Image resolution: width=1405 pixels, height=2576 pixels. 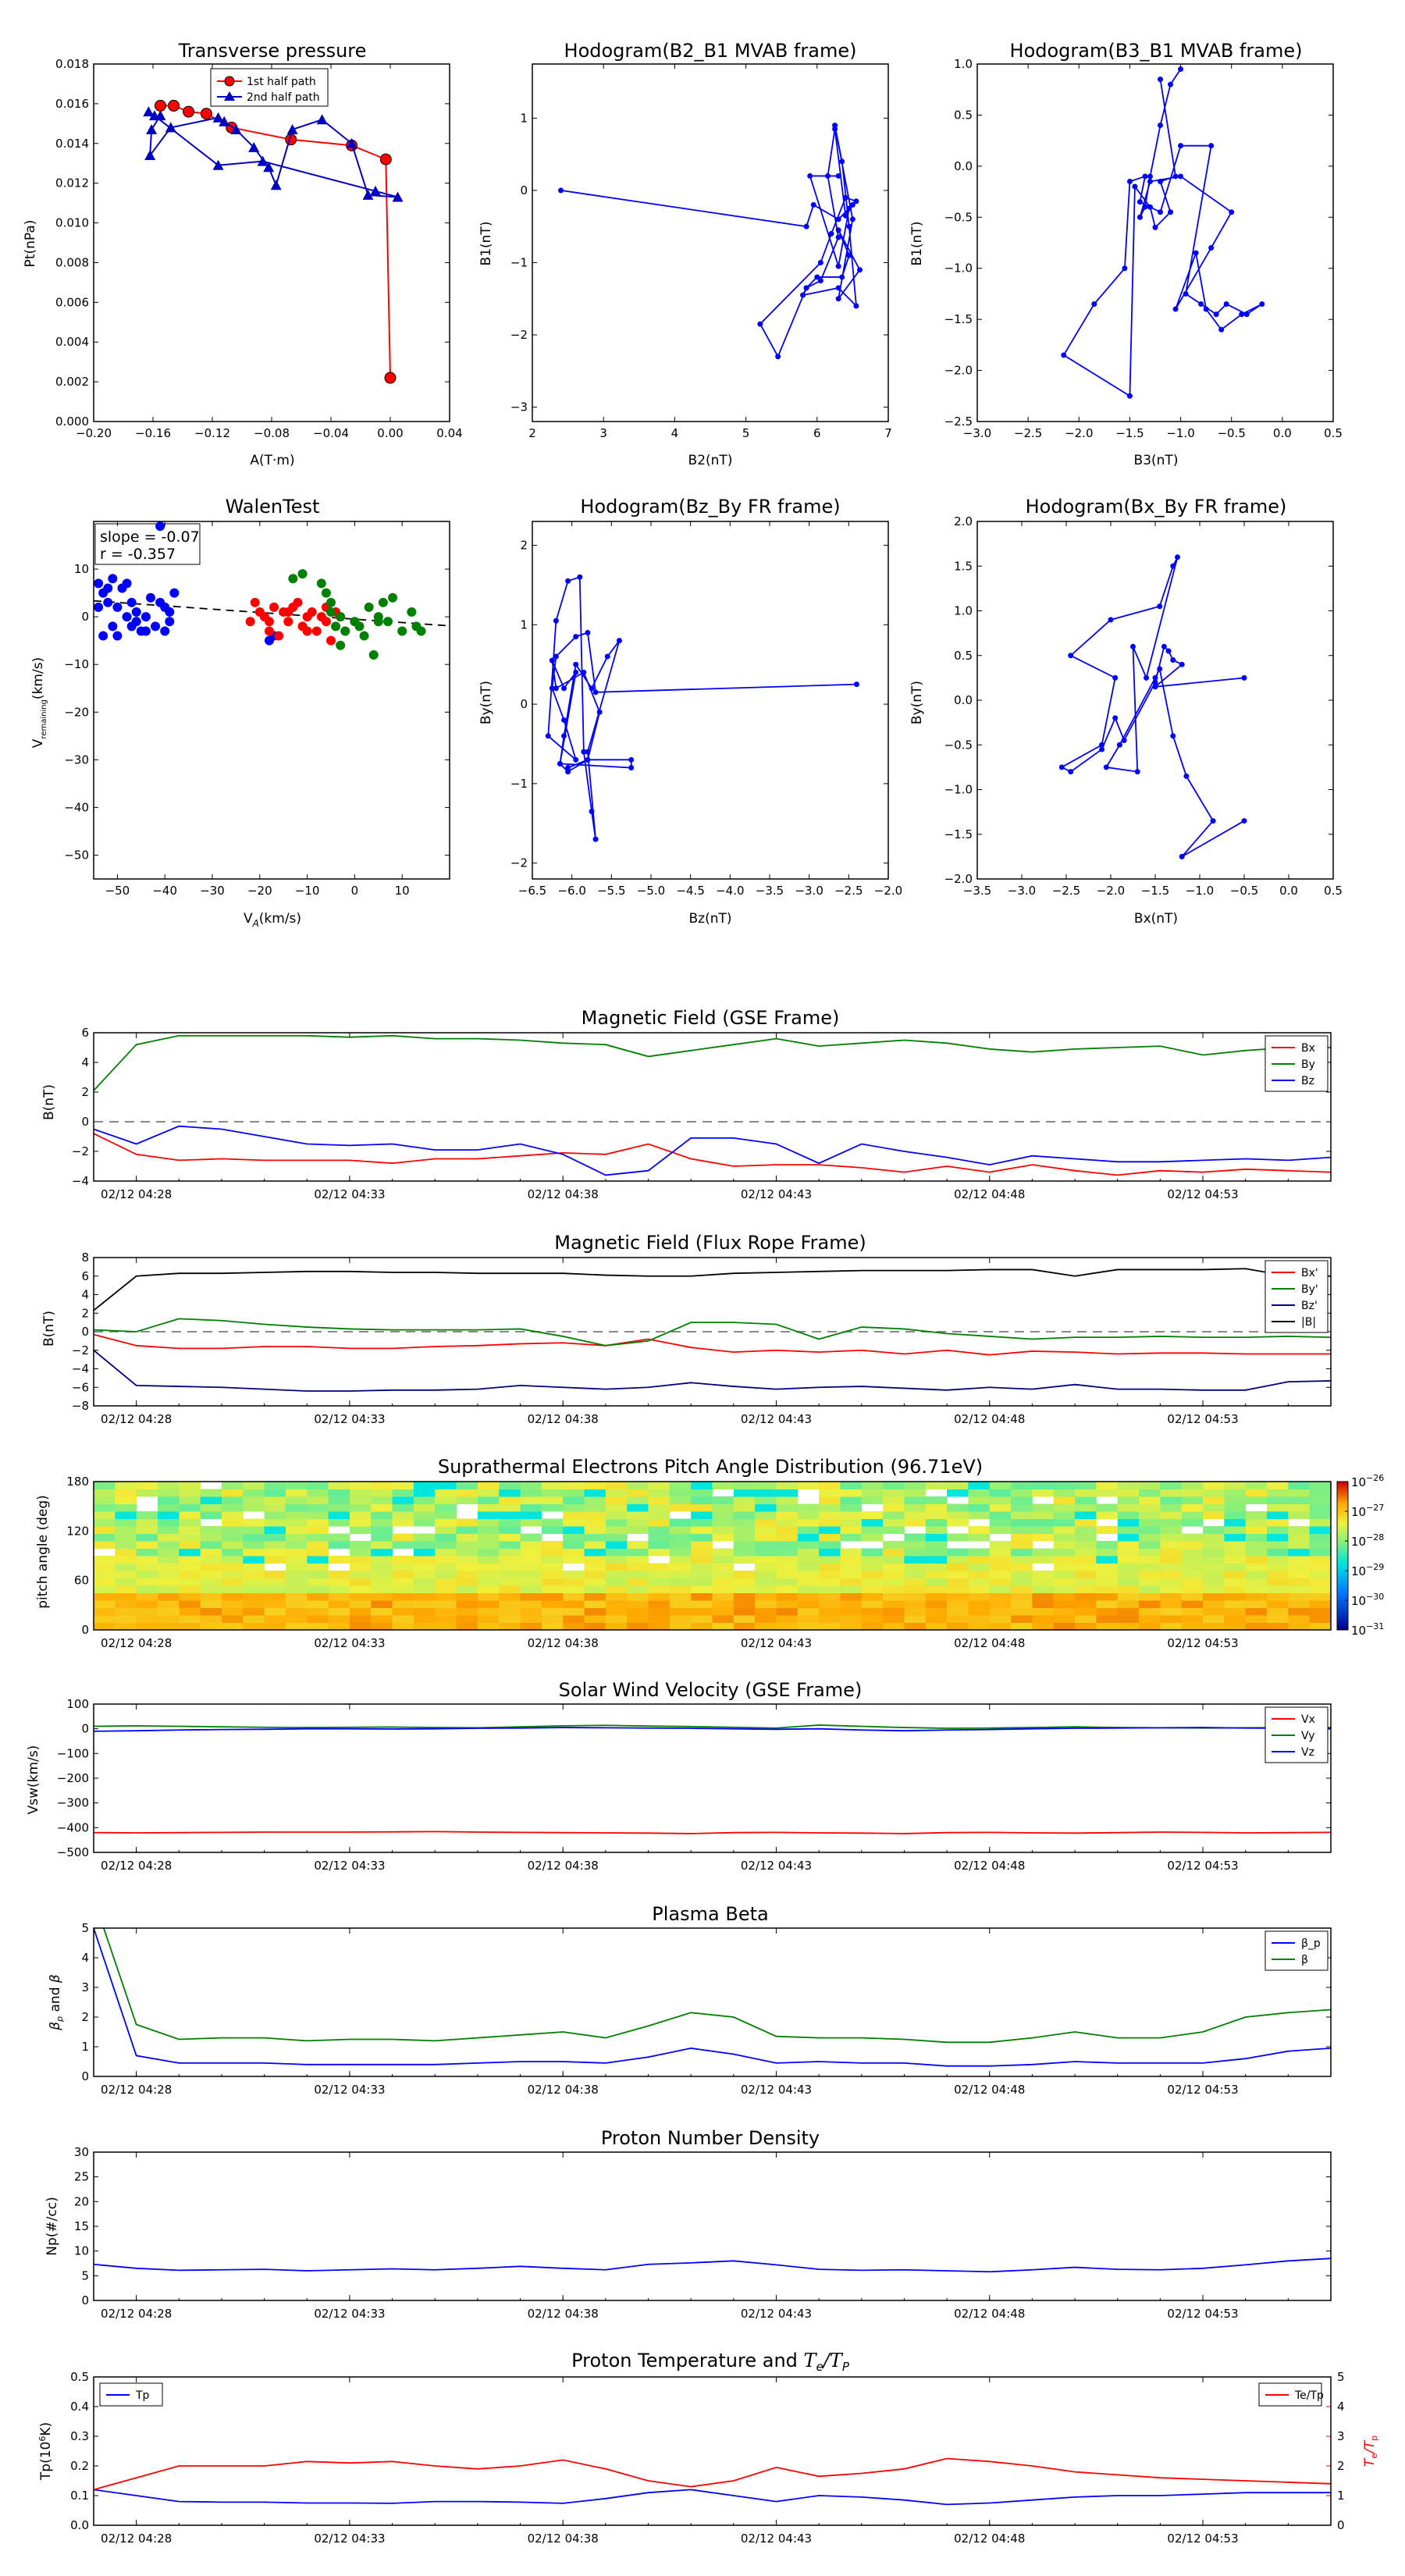 I want to click on mag-fr-series-By', so click(x=713, y=1332).